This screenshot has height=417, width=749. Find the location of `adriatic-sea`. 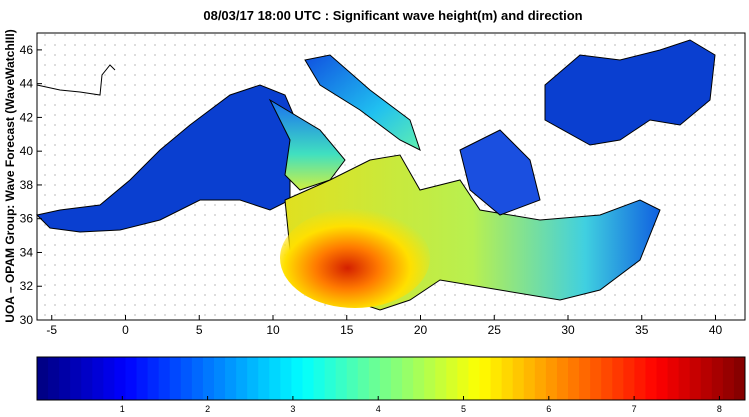

adriatic-sea is located at coordinates (362, 102).